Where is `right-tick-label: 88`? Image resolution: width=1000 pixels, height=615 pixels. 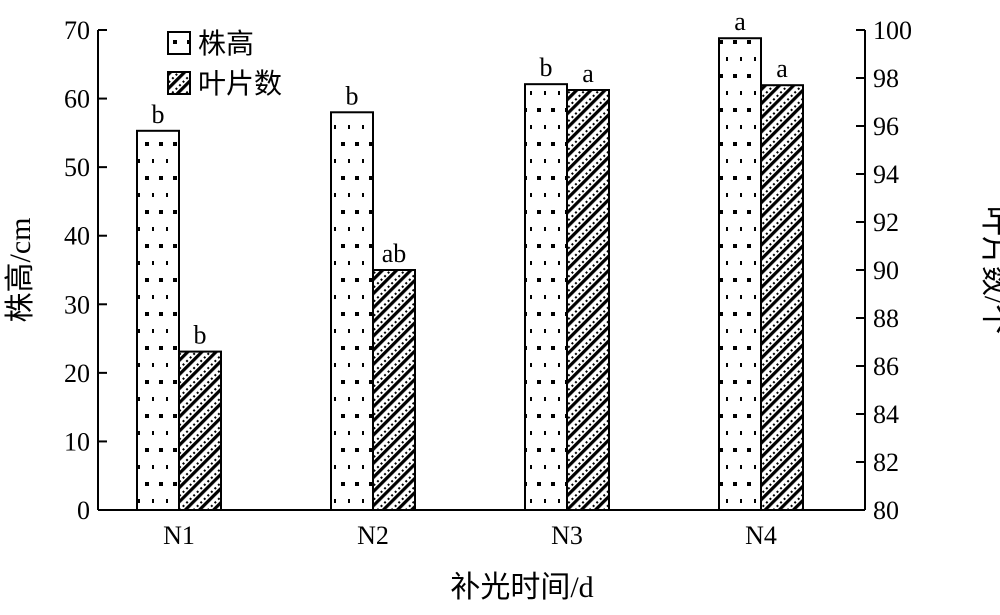 right-tick-label: 88 is located at coordinates (886, 318).